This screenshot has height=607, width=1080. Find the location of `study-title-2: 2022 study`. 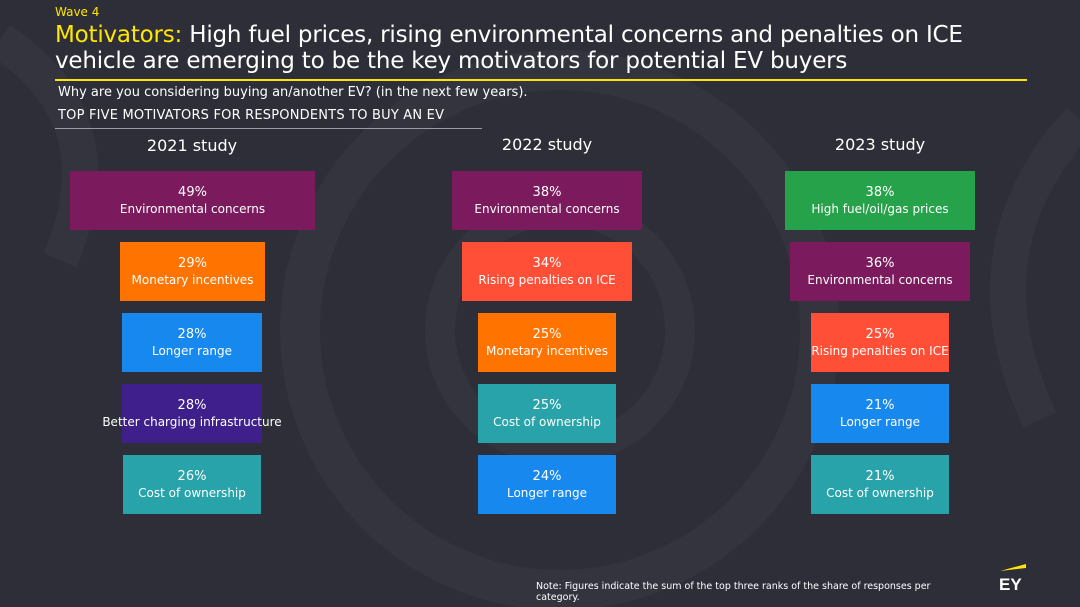

study-title-2: 2022 study is located at coordinates (547, 144).